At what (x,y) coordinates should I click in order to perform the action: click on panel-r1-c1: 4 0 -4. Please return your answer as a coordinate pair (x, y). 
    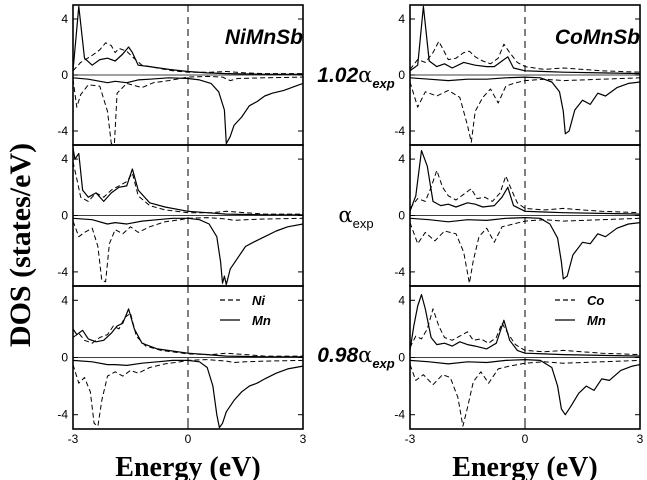
    Looking at the image, I should click on (517, 215).